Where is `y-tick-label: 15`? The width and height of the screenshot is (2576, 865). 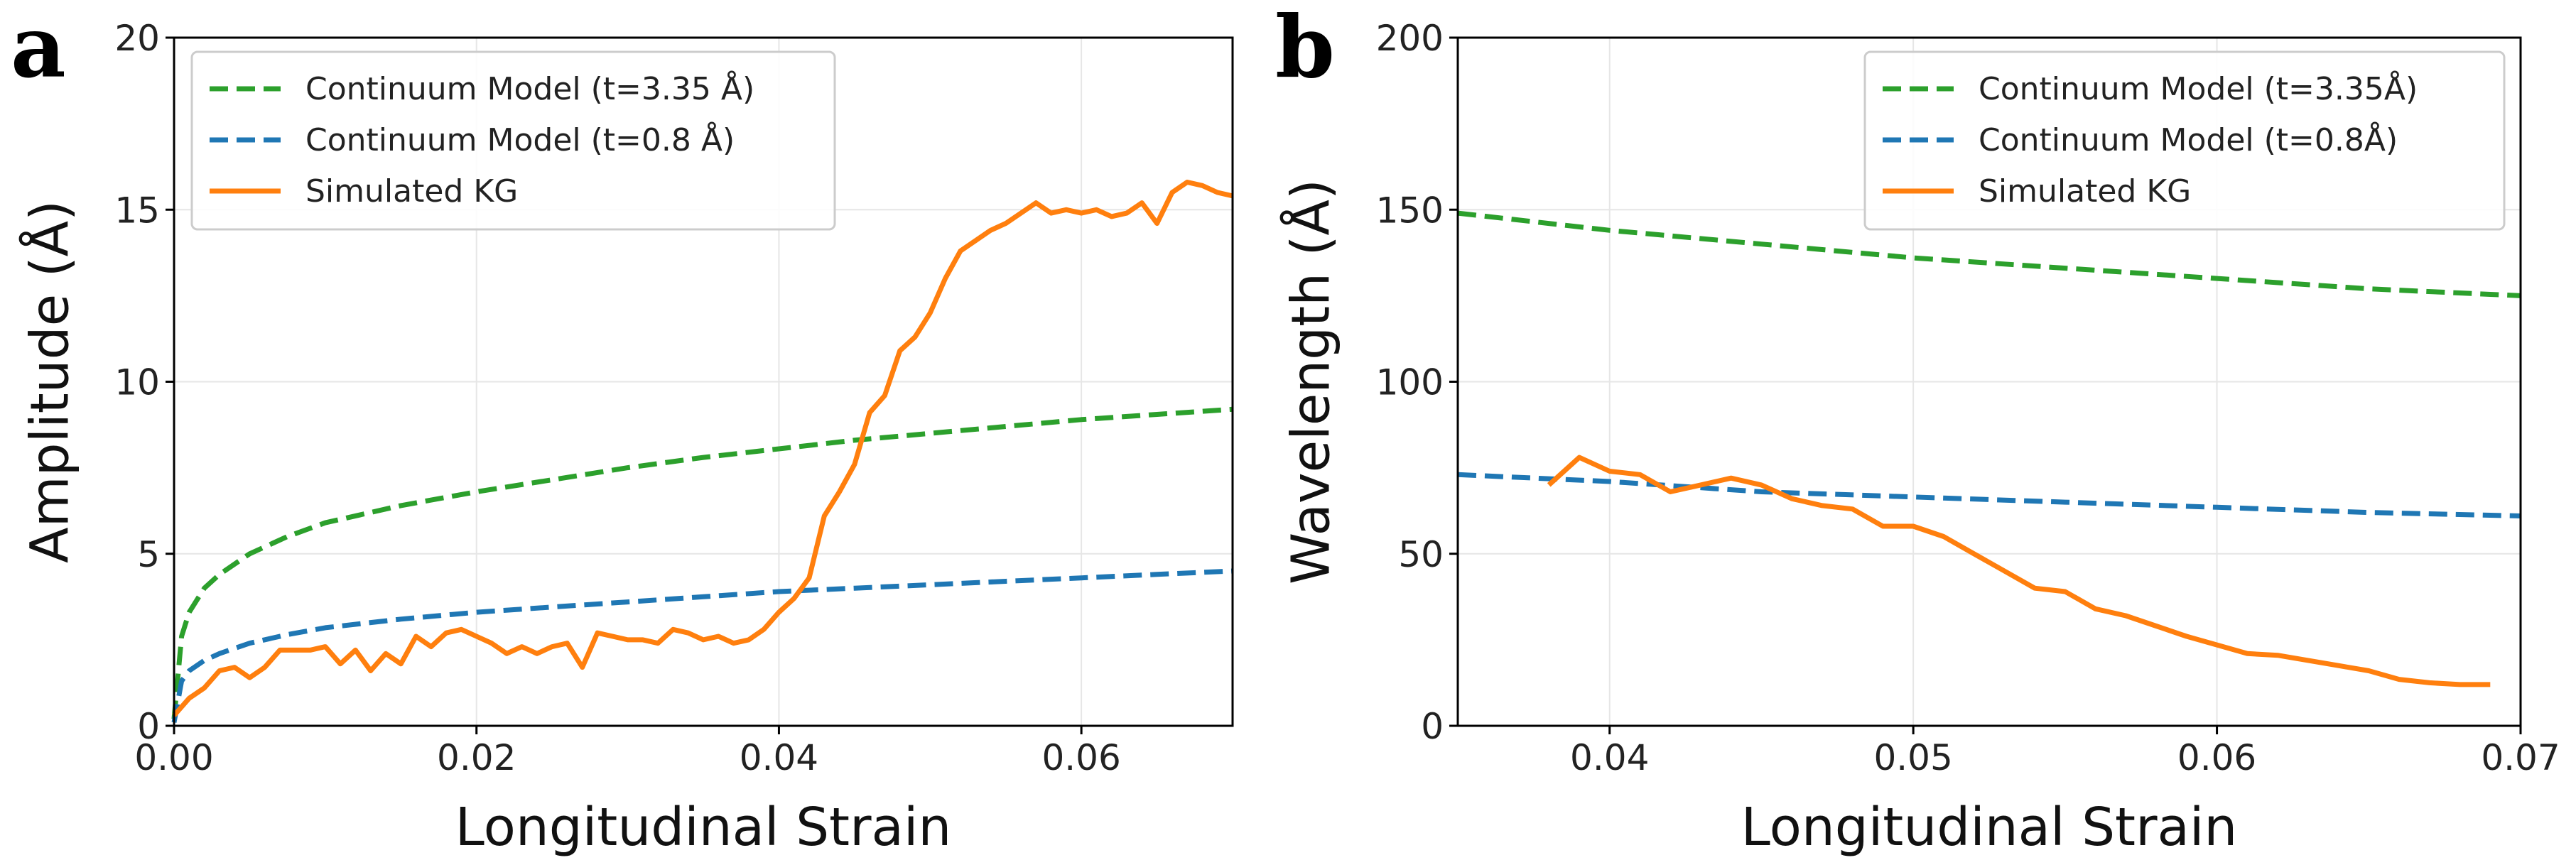 y-tick-label: 15 is located at coordinates (137, 210).